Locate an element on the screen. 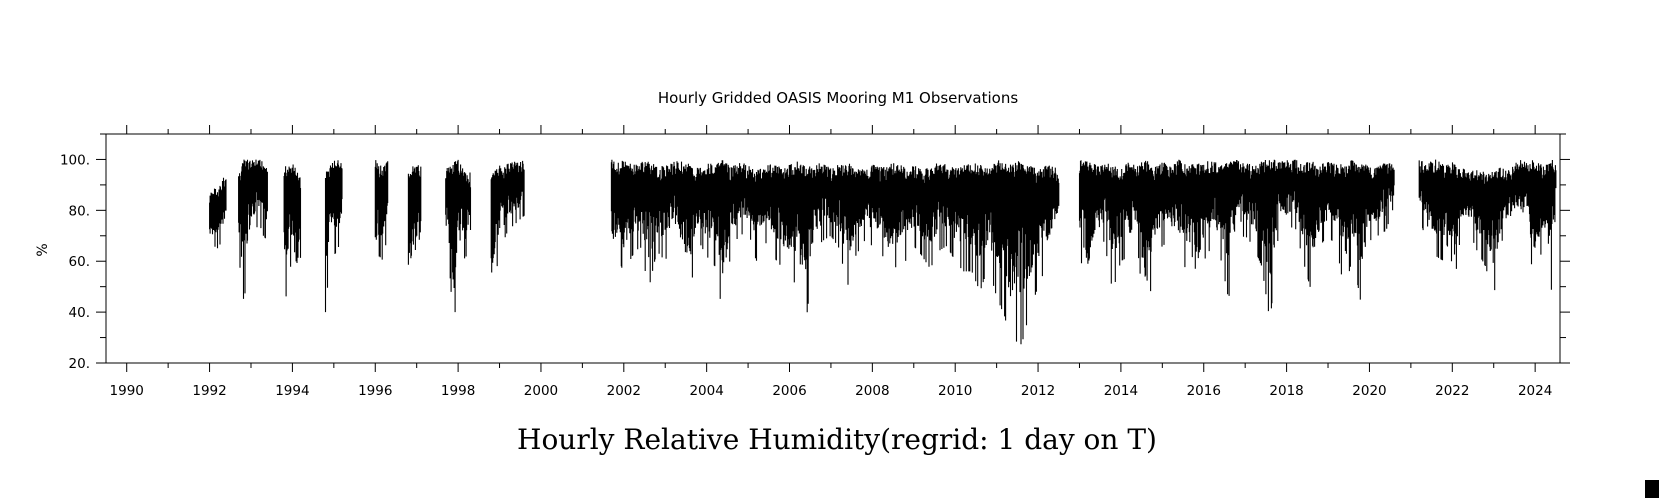 This screenshot has width=1659, height=498. x-tick-label: 1996 is located at coordinates (375, 391).